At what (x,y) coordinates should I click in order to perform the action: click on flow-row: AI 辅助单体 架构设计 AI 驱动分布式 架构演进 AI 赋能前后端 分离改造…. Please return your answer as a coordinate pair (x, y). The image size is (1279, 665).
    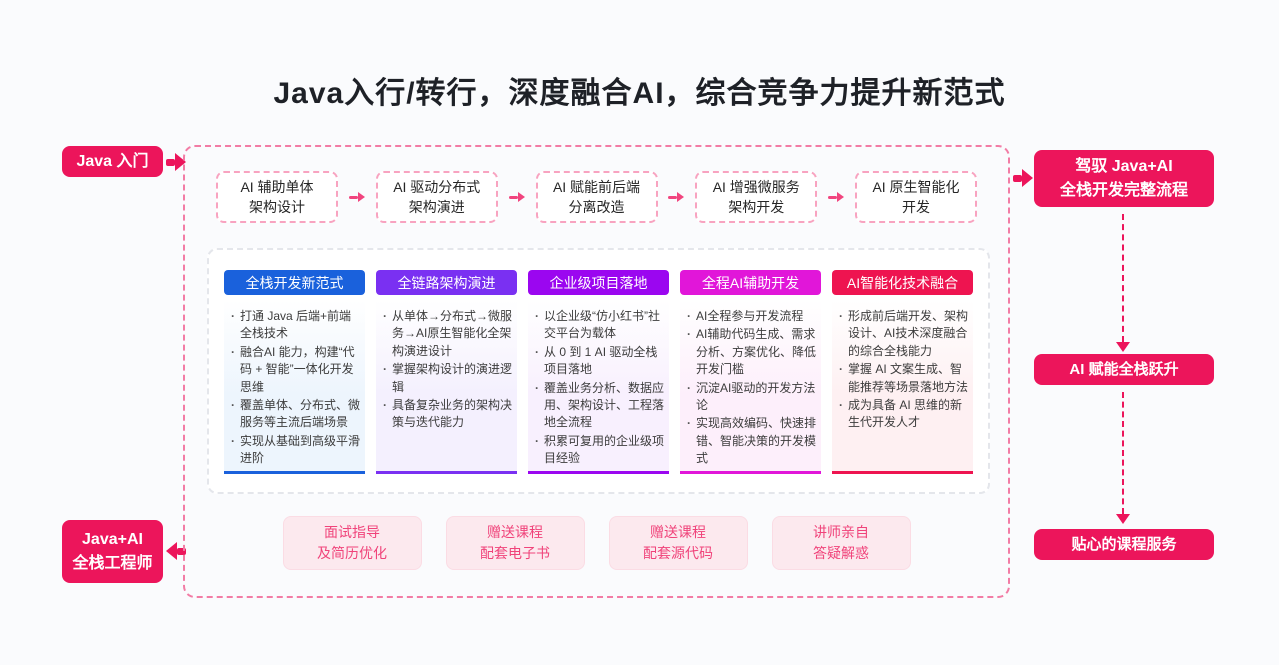
    Looking at the image, I should click on (596, 197).